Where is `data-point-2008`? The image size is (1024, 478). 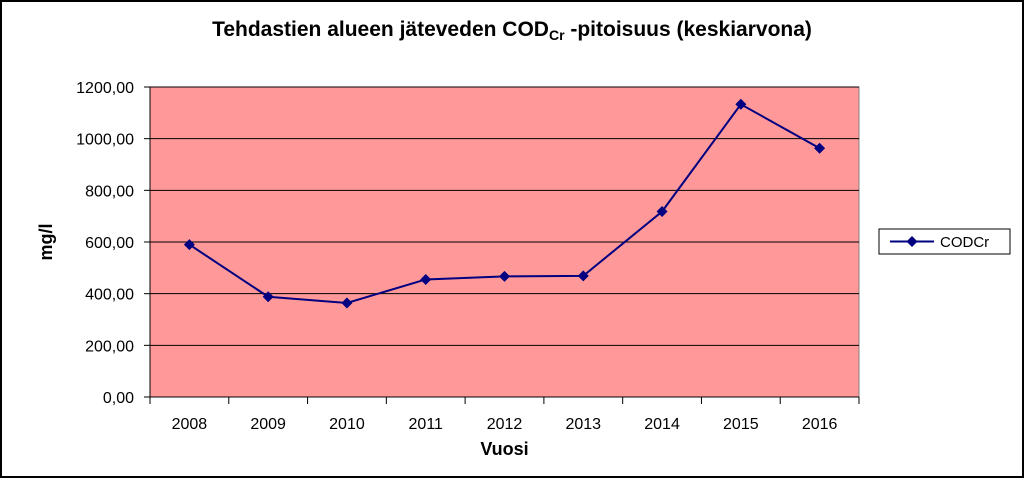 data-point-2008 is located at coordinates (189, 245).